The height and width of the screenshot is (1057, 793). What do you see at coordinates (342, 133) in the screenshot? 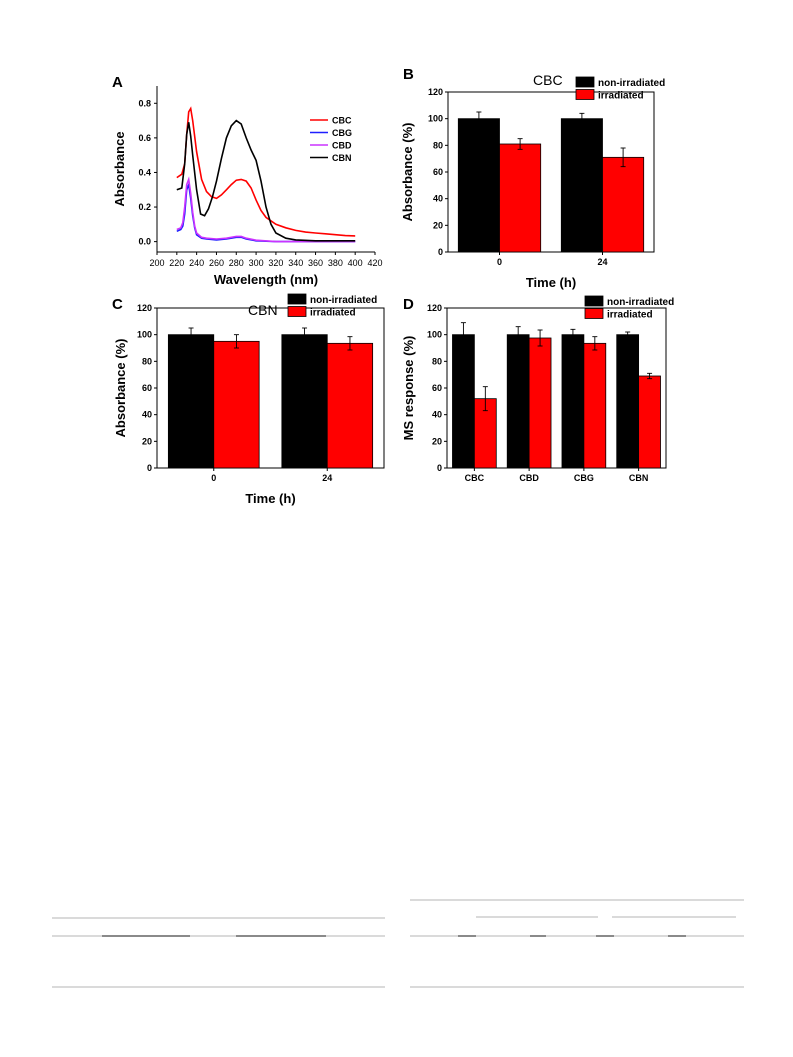
I see `legend-label-cbg: CBG` at bounding box center [342, 133].